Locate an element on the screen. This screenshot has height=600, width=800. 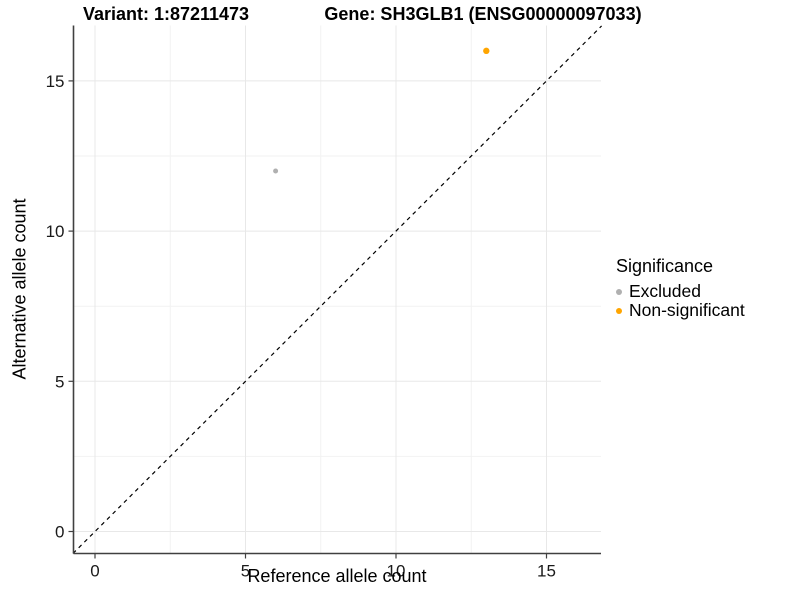
y-tick-label: 10 is located at coordinates (55, 231).